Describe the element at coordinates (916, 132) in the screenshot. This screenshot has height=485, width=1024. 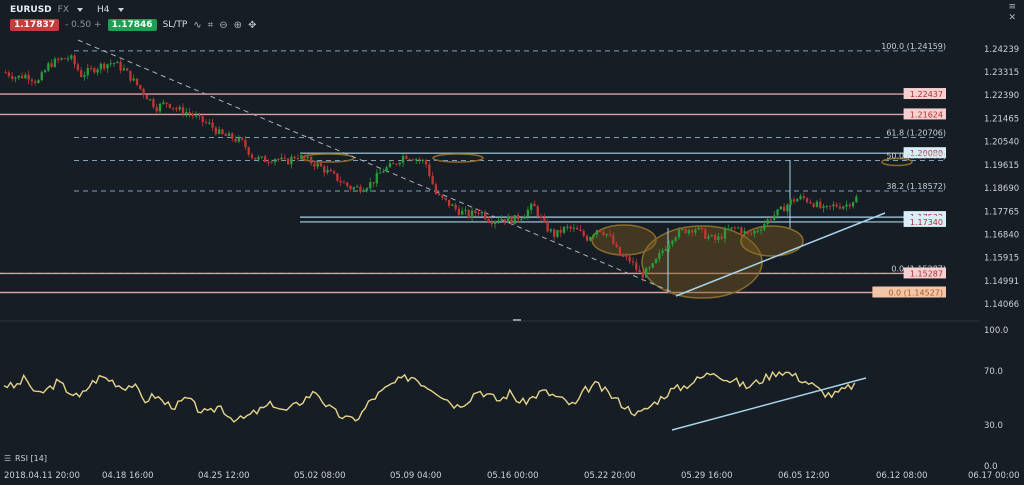
I see `fib-level-label: 61.8 (1.20706)` at that location.